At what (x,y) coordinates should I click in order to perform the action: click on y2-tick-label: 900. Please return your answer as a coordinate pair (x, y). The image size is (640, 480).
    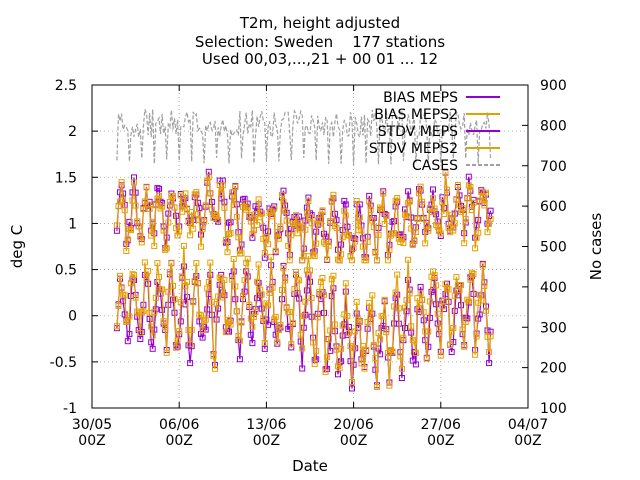
    Looking at the image, I should click on (553, 86).